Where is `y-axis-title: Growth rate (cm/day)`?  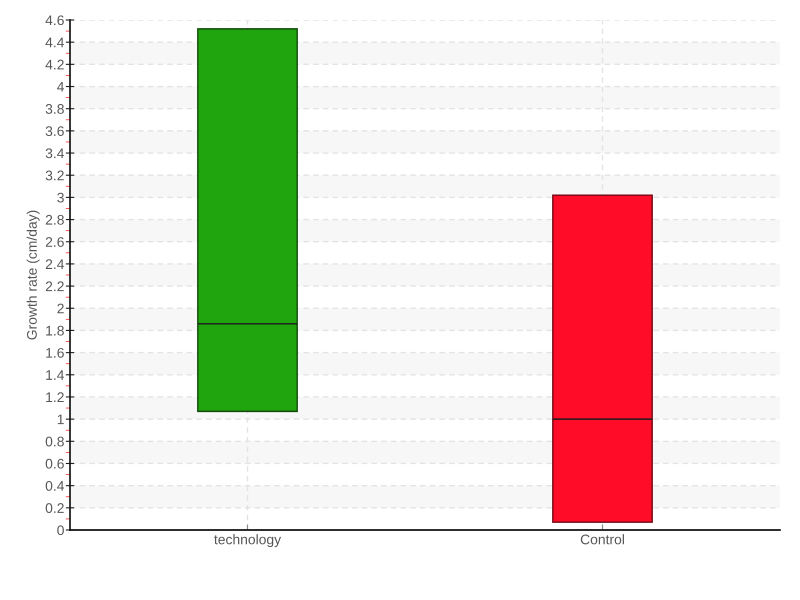
y-axis-title: Growth rate (cm/day) is located at coordinates (33, 275).